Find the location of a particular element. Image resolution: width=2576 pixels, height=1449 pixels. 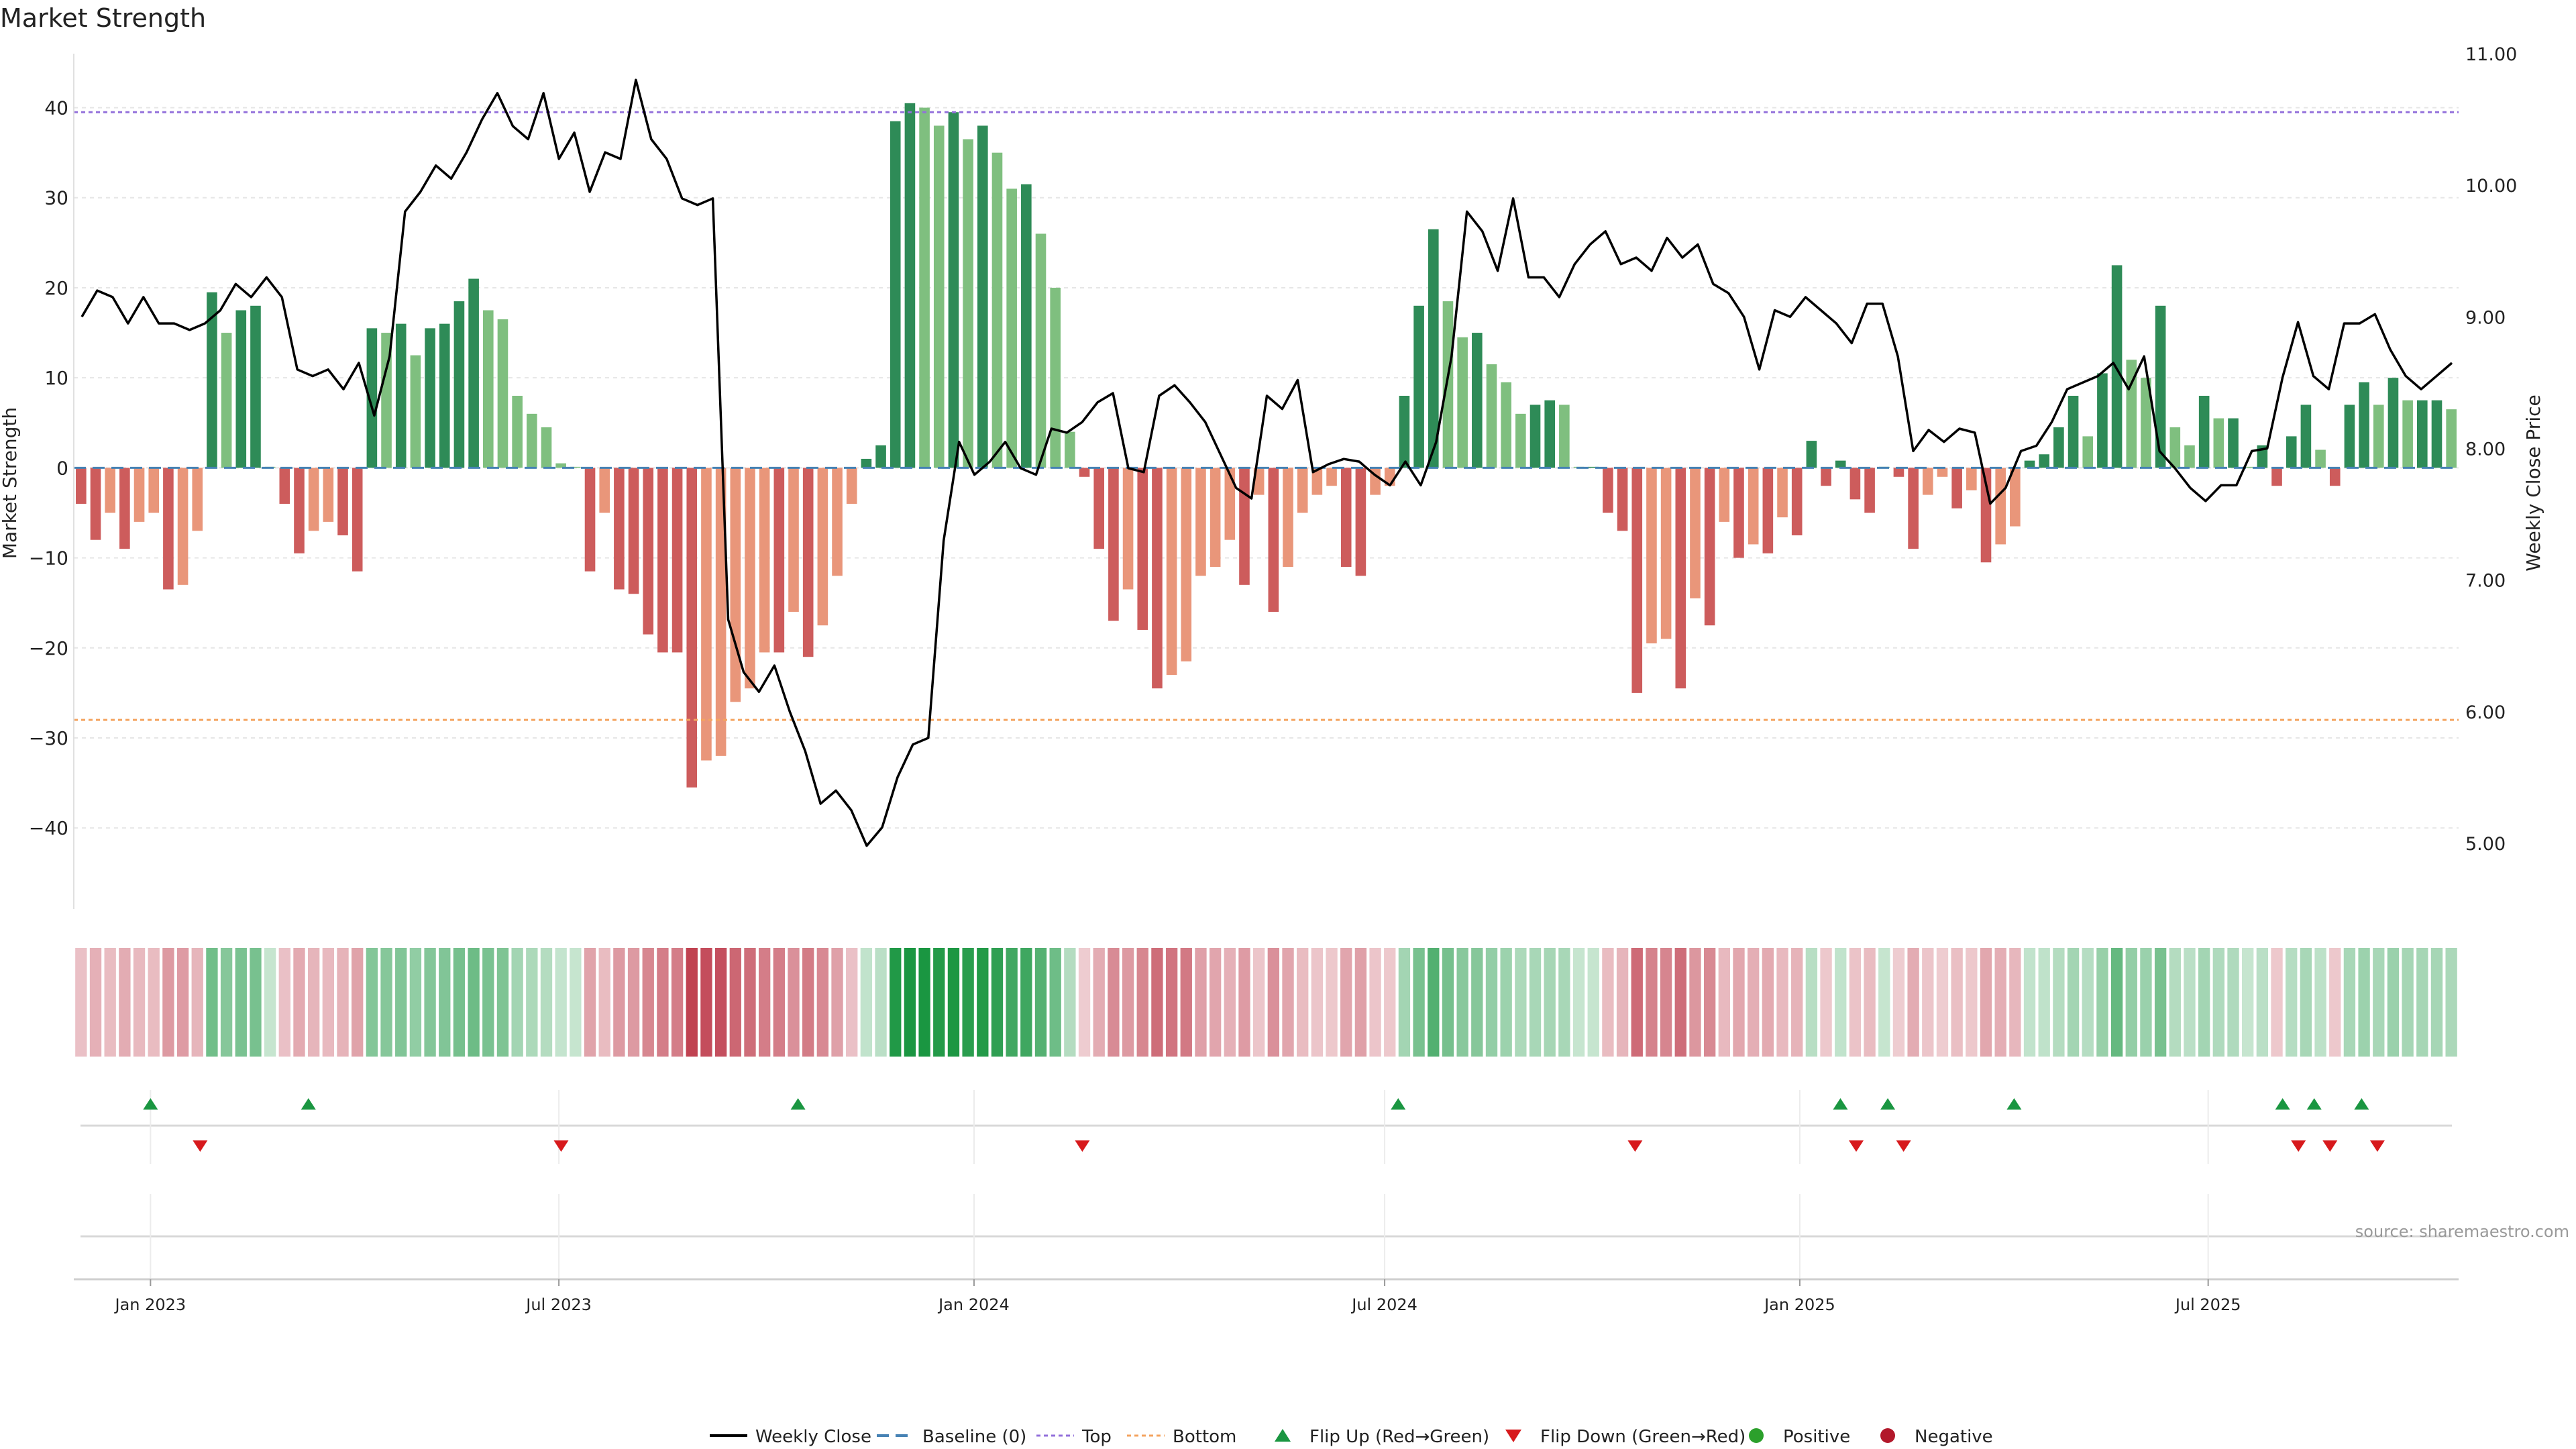

y-tick-left-label-8: 40 is located at coordinates (56, 108).